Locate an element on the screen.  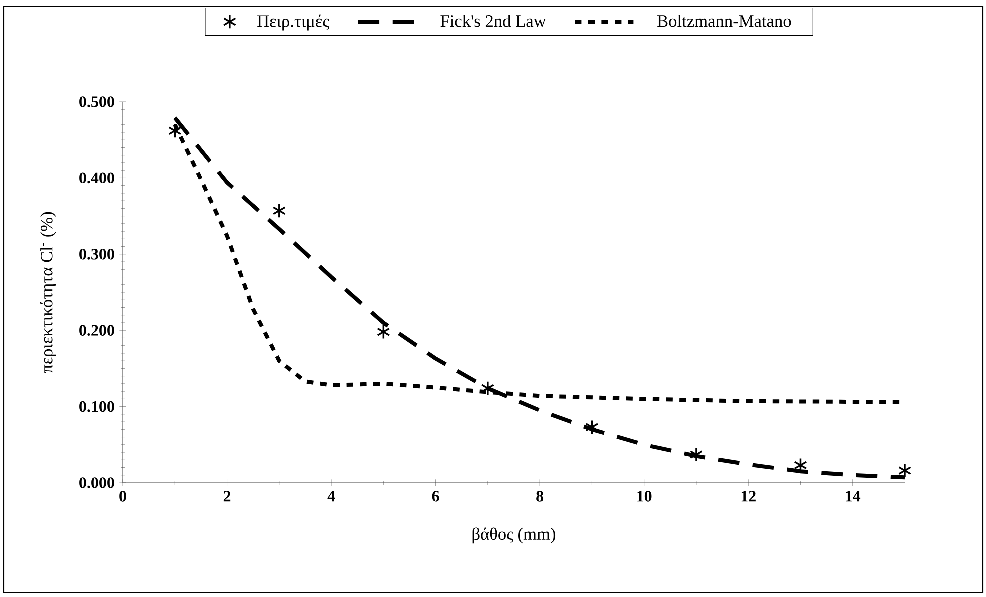
x-tick-label: 8 is located at coordinates (540, 496).